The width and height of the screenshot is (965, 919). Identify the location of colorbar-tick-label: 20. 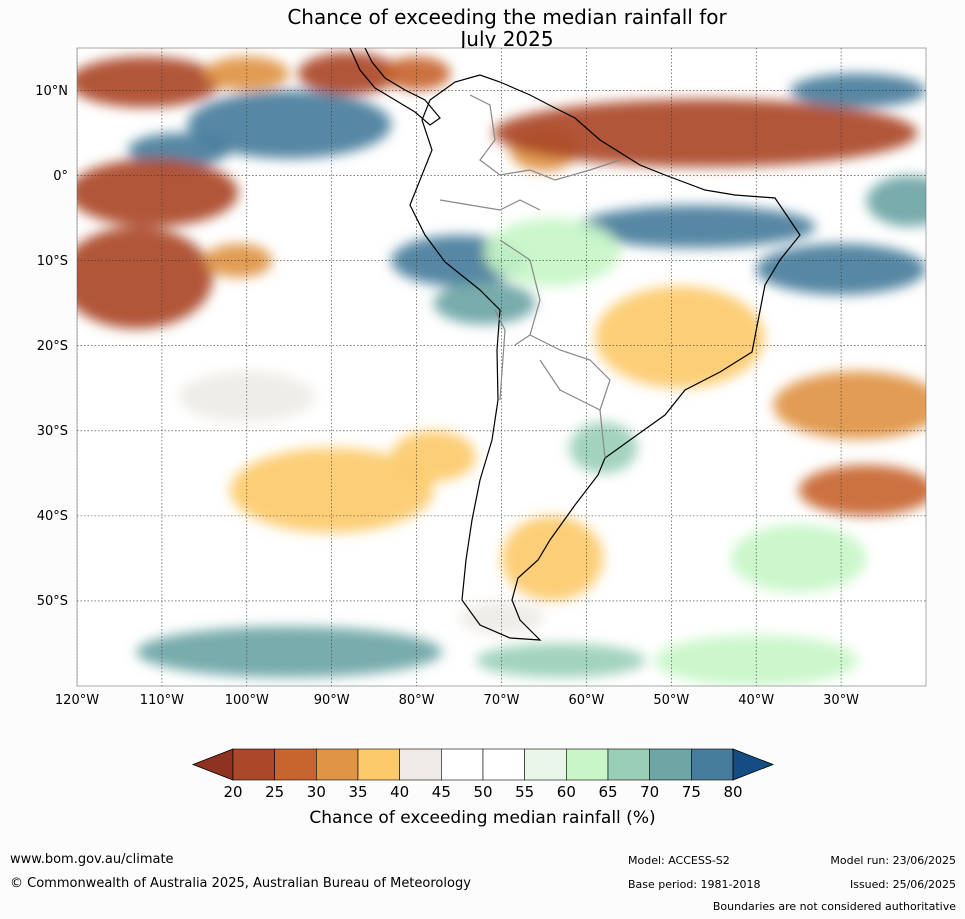
(233, 792).